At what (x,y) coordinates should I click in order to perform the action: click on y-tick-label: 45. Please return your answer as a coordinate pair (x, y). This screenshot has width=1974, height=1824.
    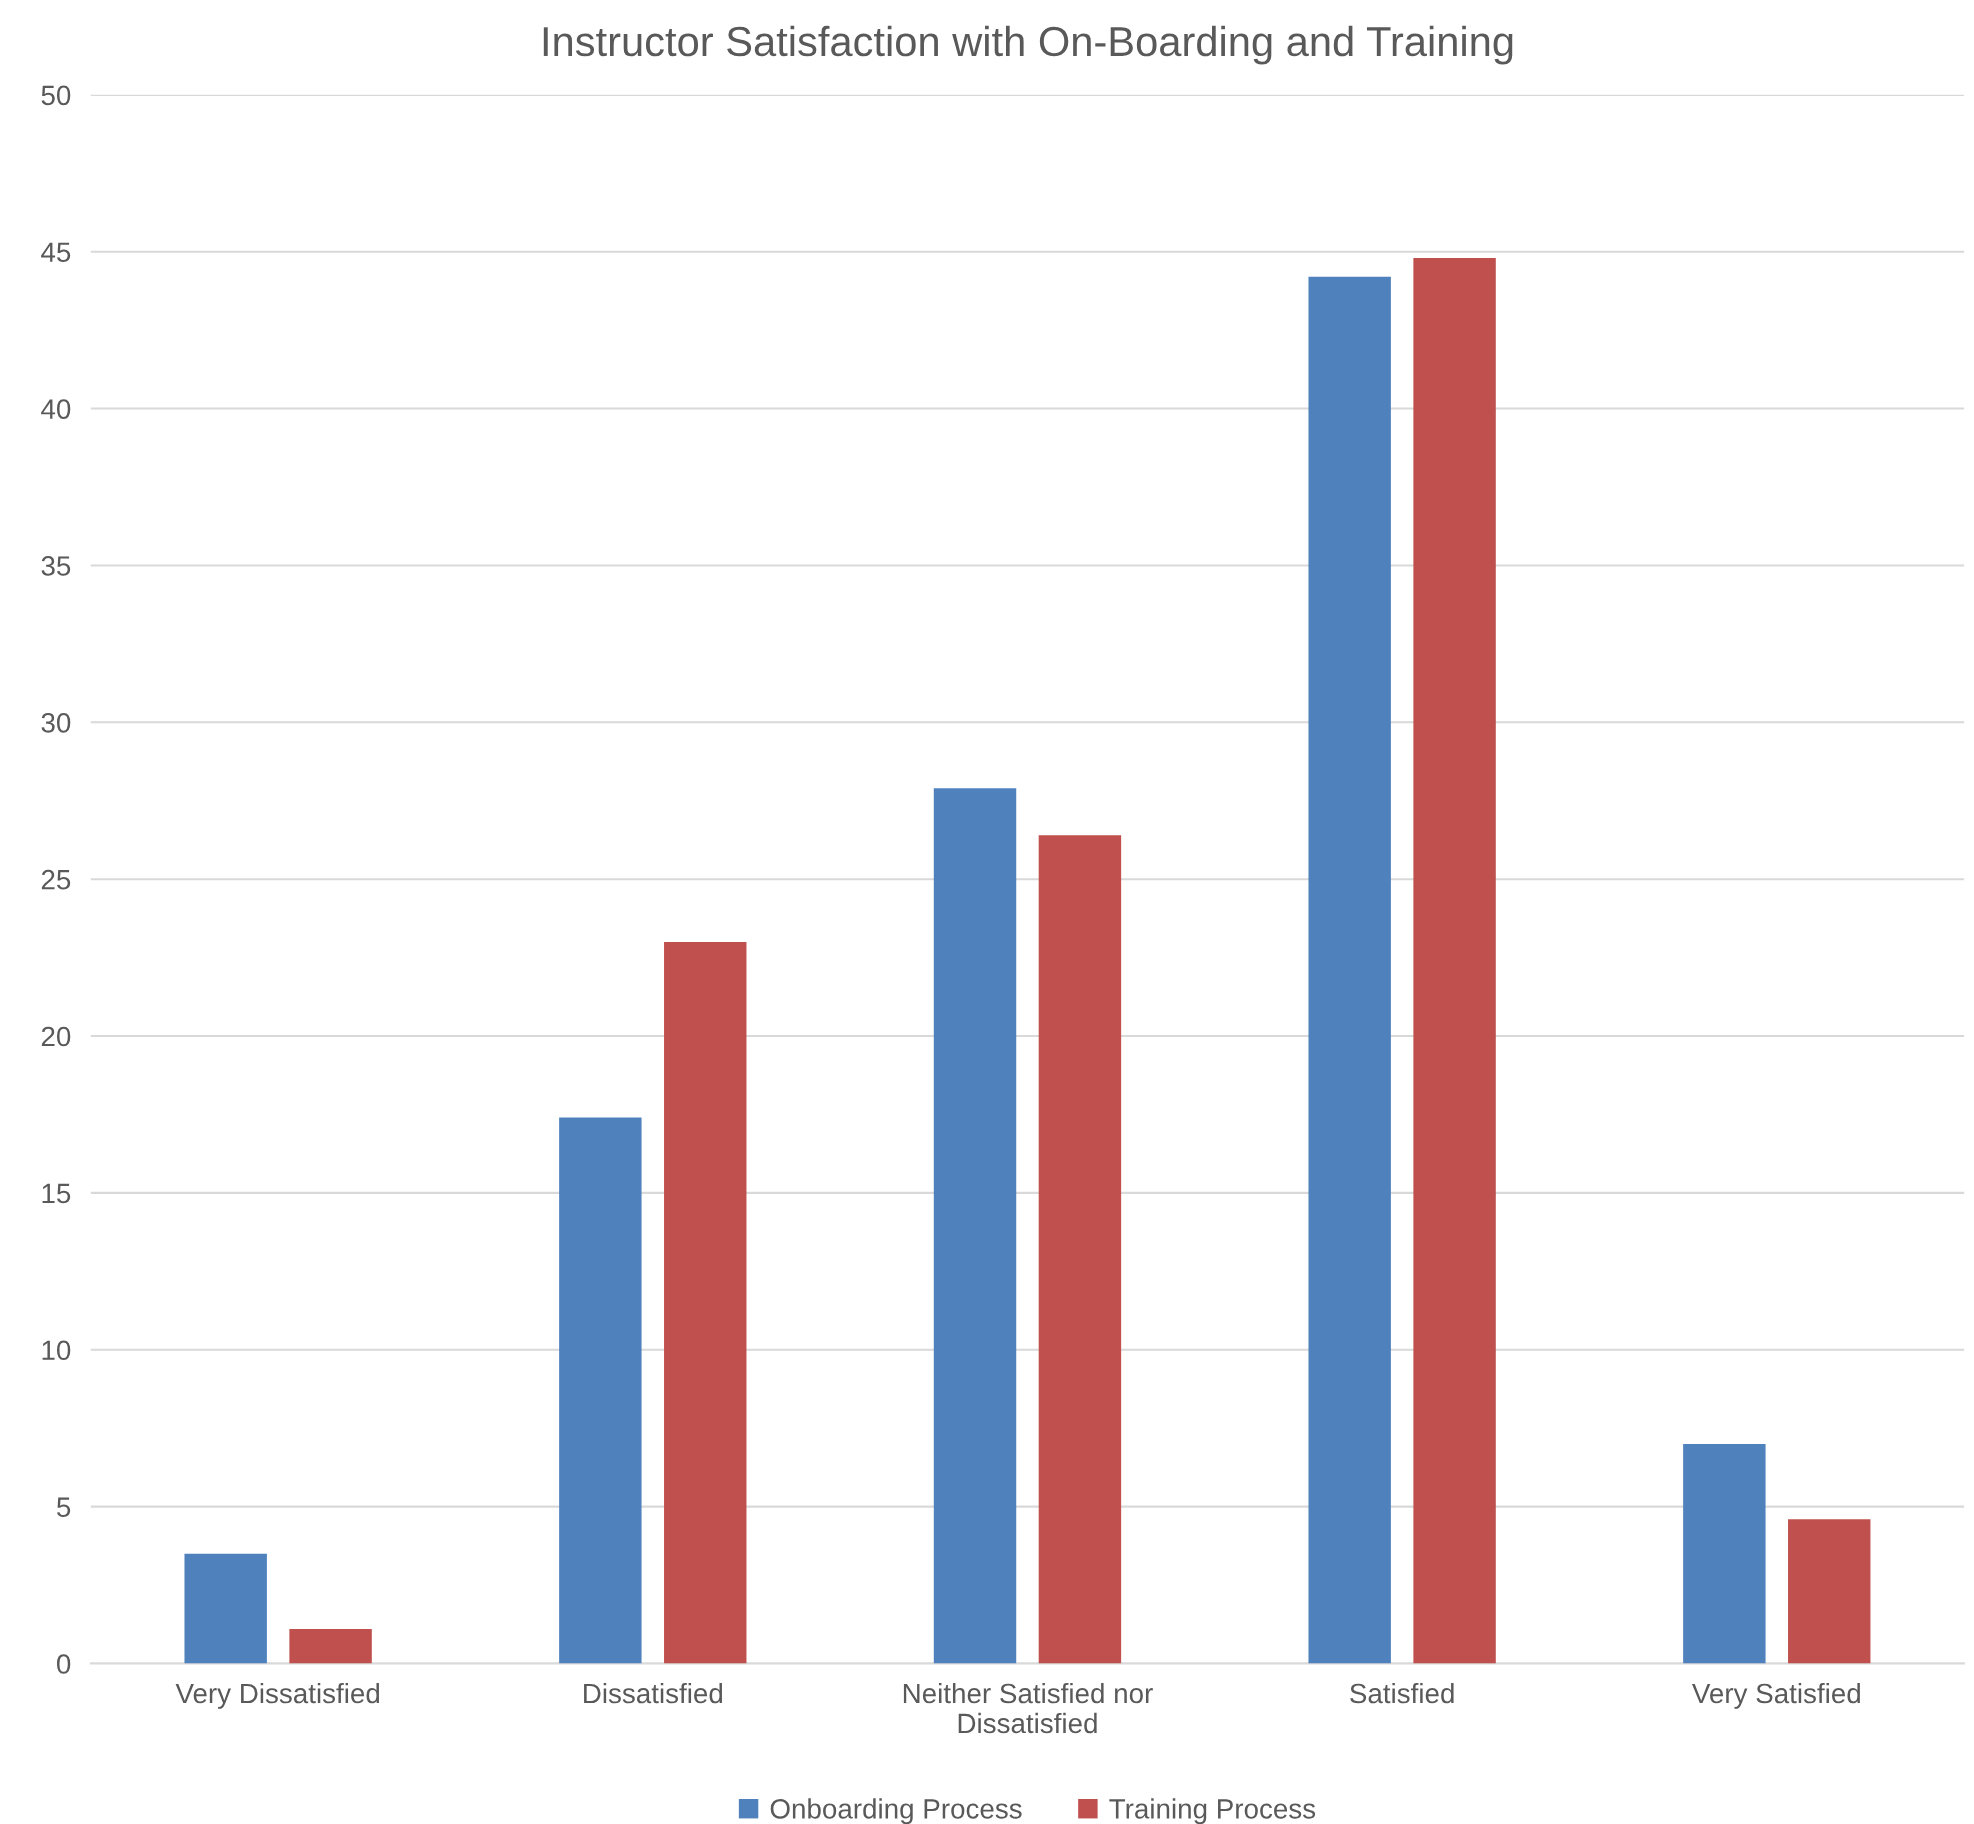
    Looking at the image, I should click on (56, 252).